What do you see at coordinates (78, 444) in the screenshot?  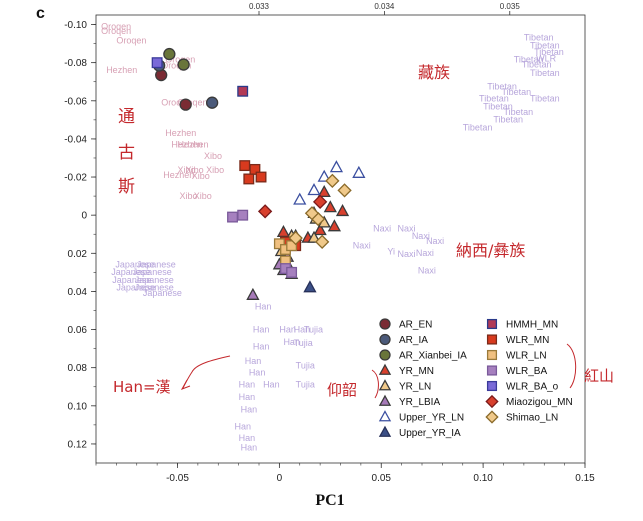 I see `y-tick-label: 0.12` at bounding box center [78, 444].